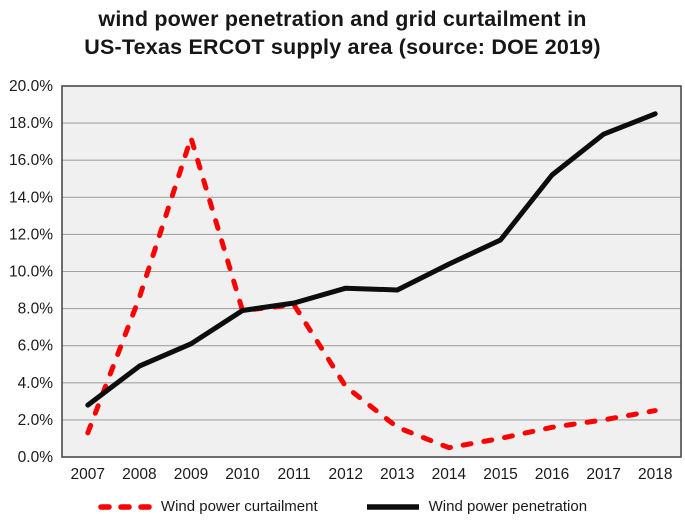 The height and width of the screenshot is (531, 685). I want to click on y-tick-label: 6.0%, so click(36, 346).